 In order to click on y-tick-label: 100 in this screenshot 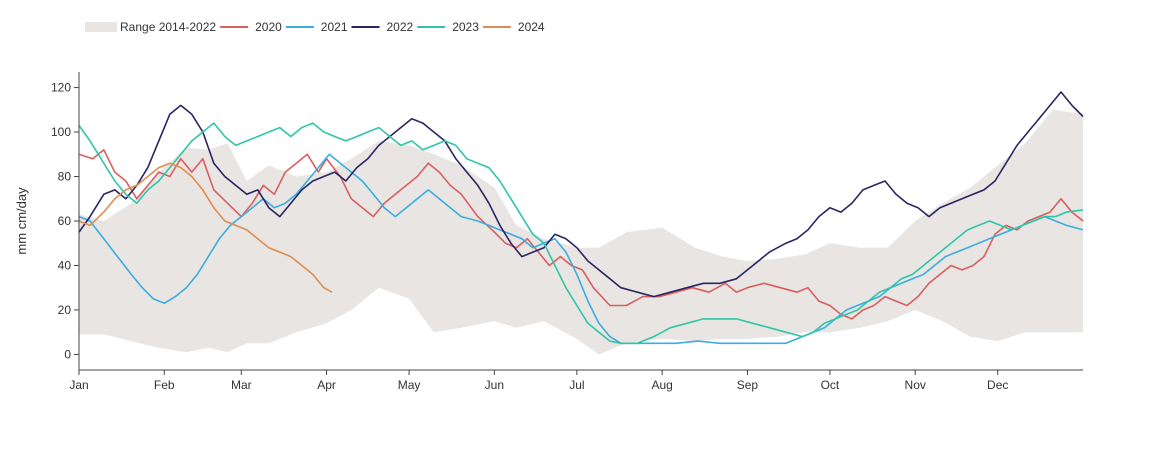, I will do `click(61, 132)`.